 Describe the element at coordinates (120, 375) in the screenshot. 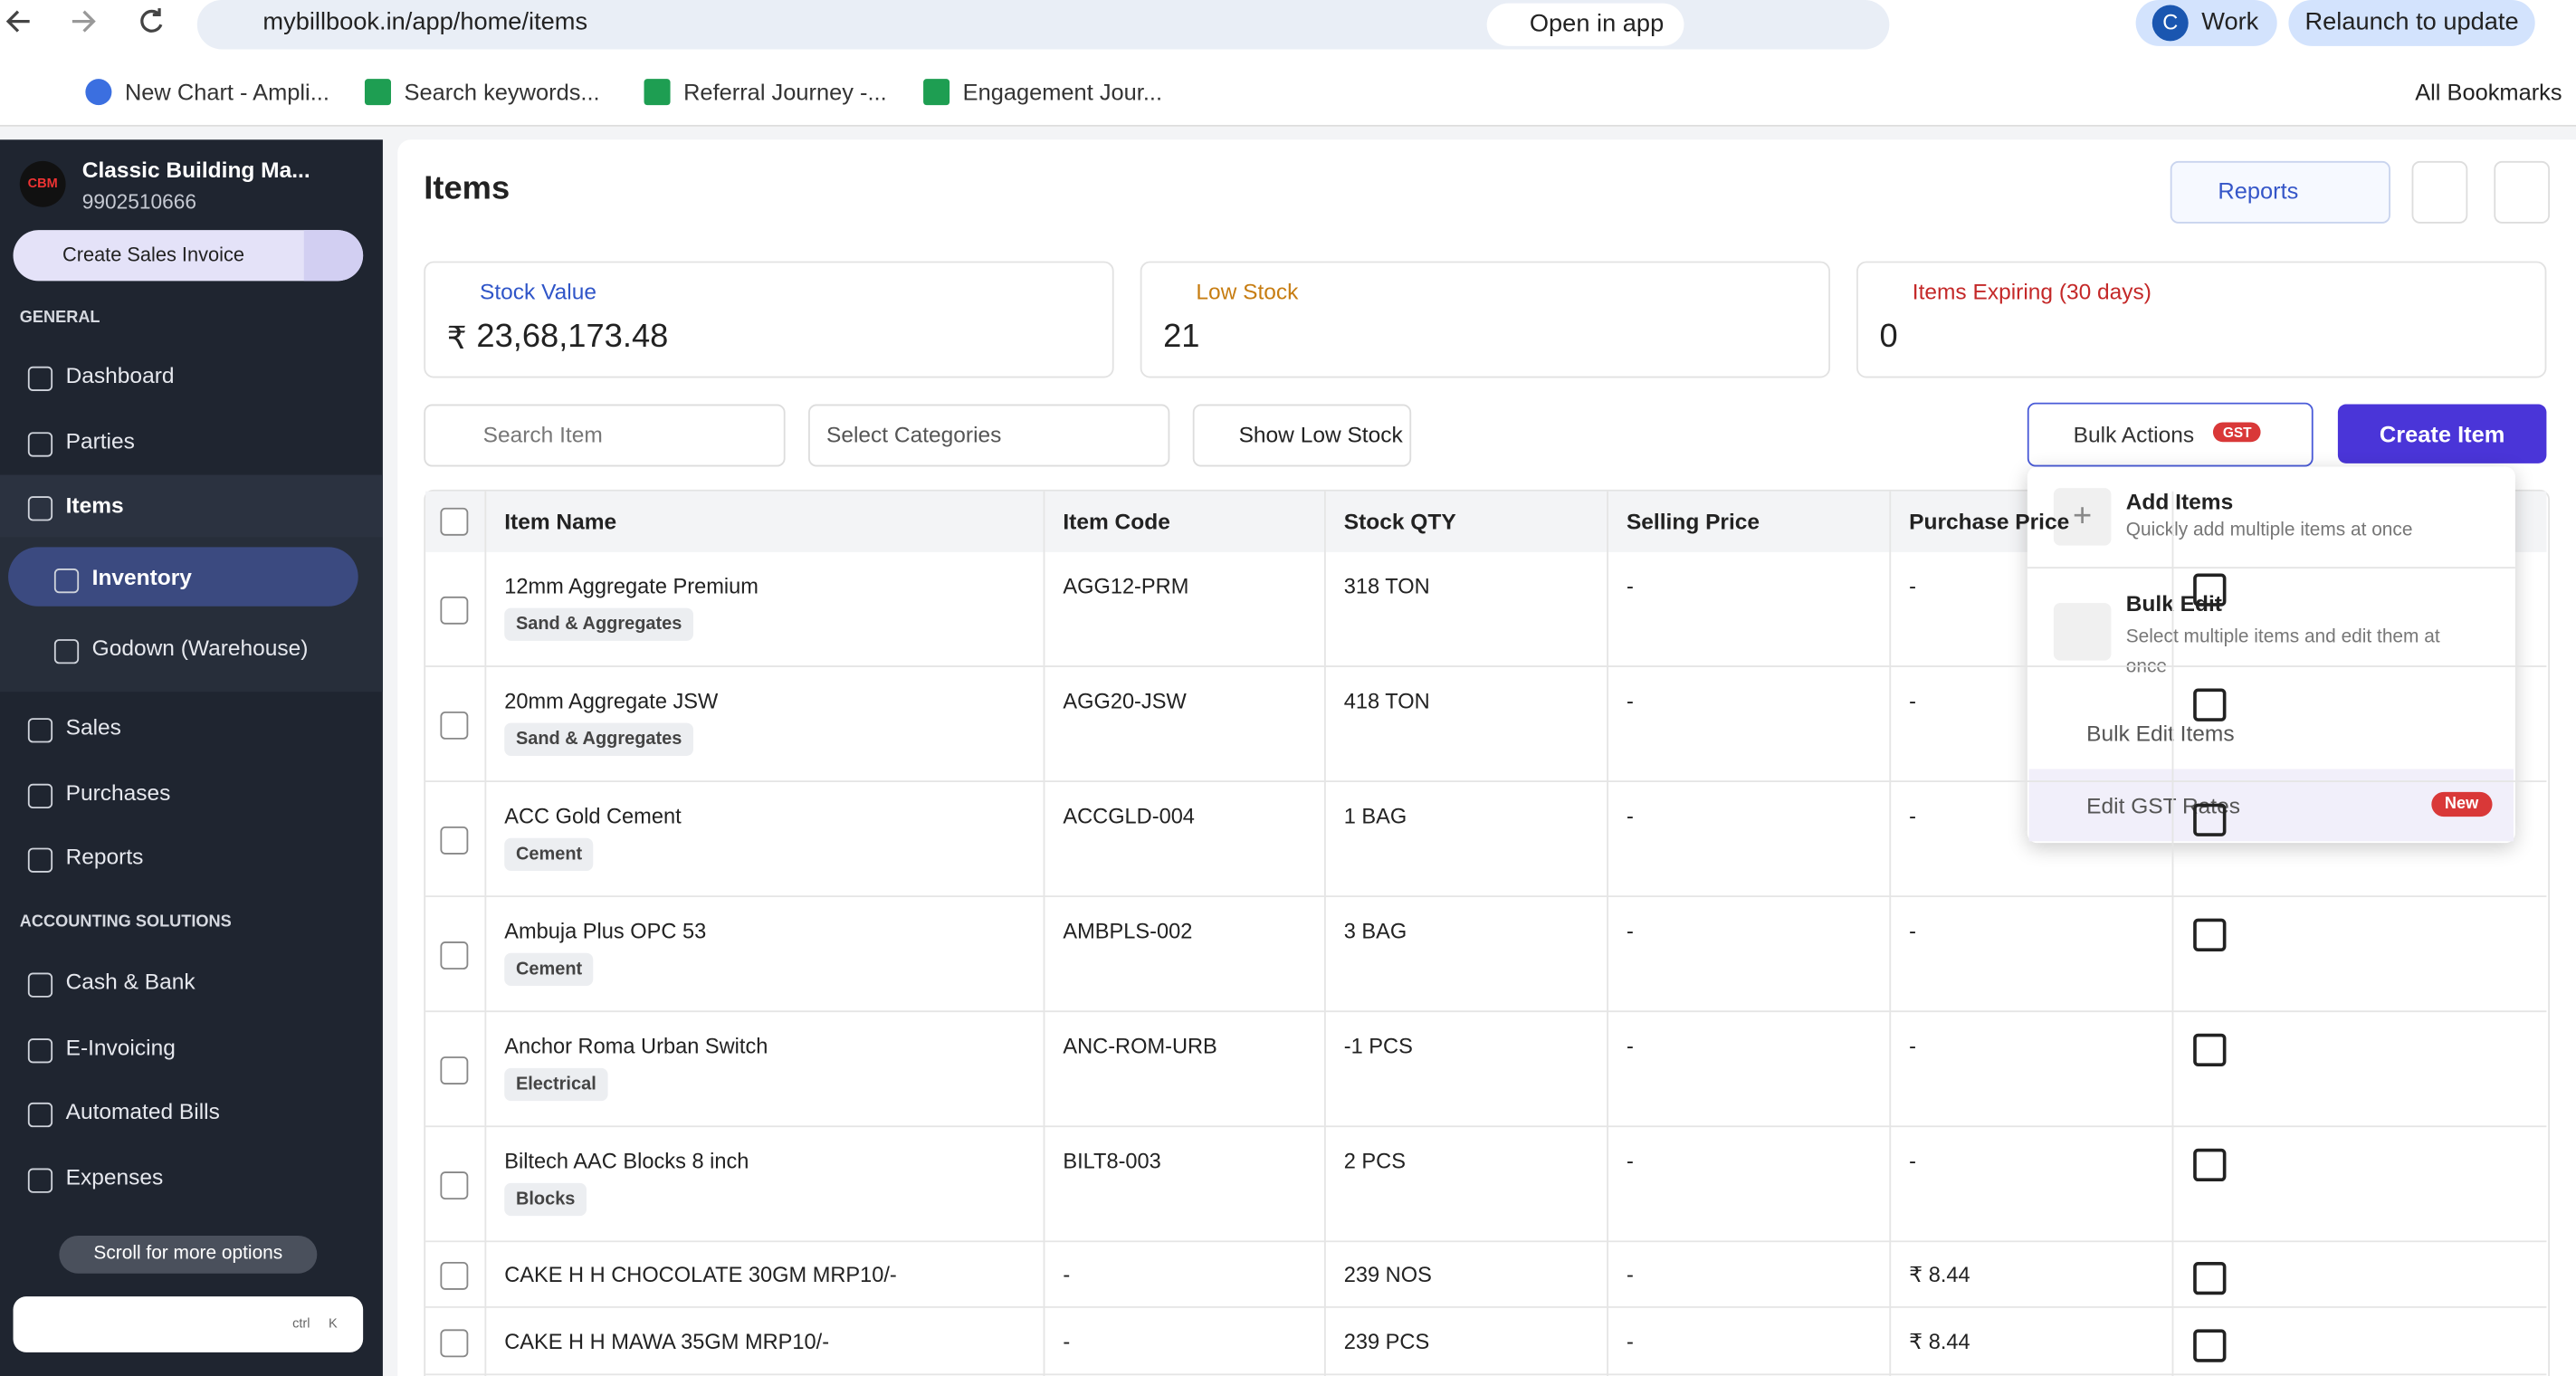

I see `nav-item: Dashboard` at that location.